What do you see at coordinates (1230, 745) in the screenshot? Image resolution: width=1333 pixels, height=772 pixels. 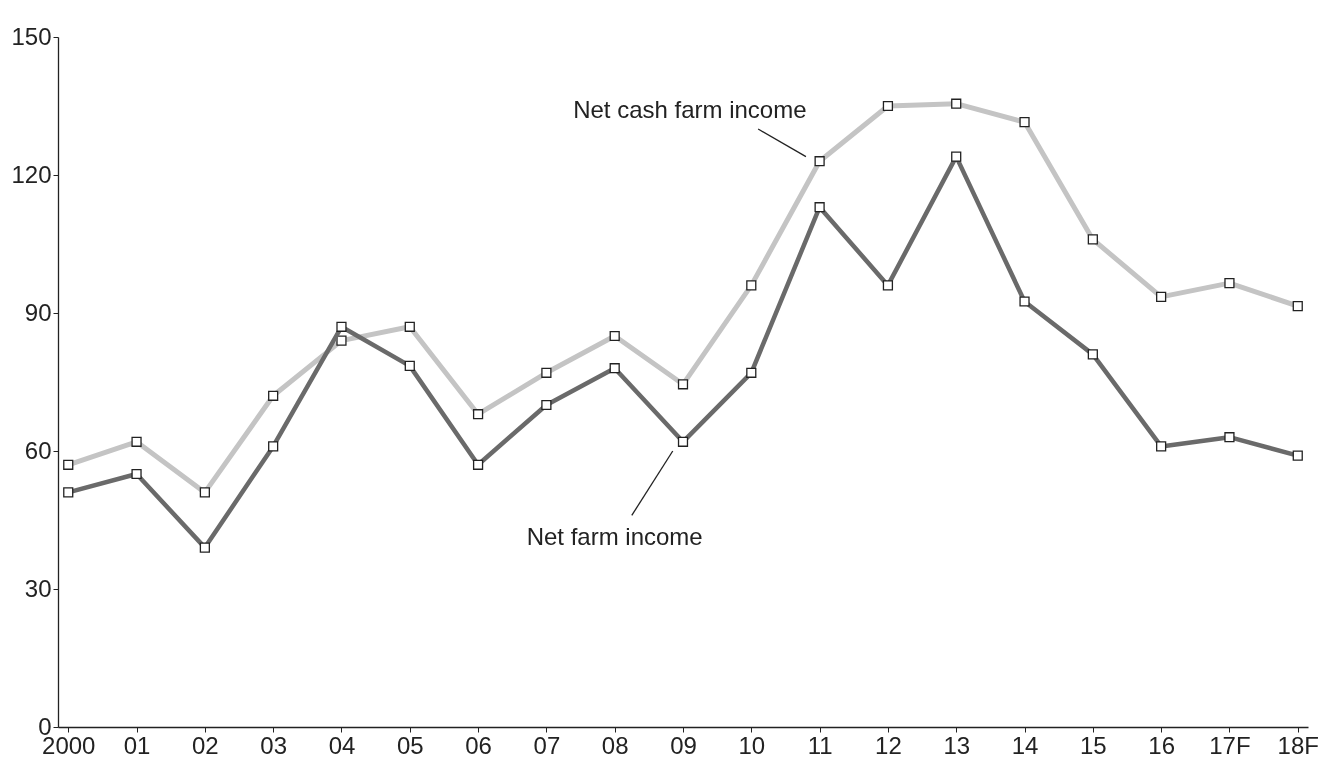 I see `x-tick-label: 17F` at bounding box center [1230, 745].